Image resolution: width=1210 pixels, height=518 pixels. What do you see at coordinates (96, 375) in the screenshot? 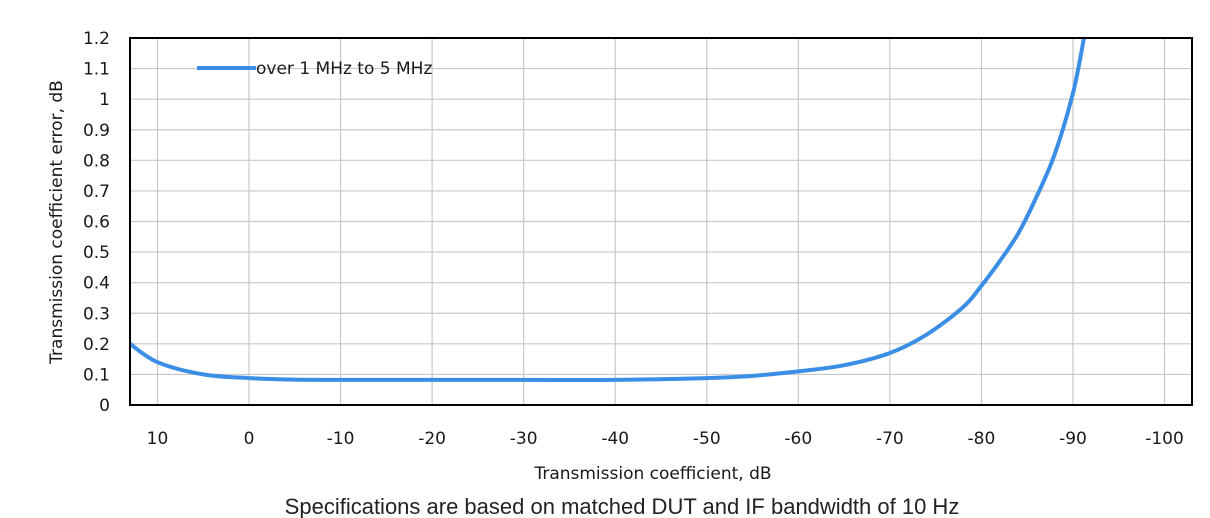
I see `y-tick-label: 0.1` at bounding box center [96, 375].